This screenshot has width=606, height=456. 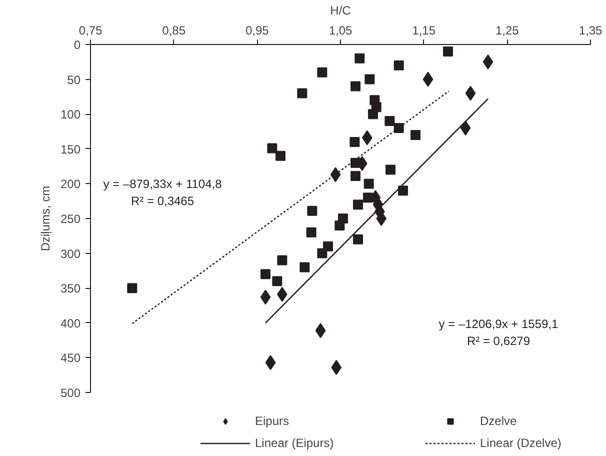 I want to click on x-tick-label: 0,85, so click(x=174, y=31).